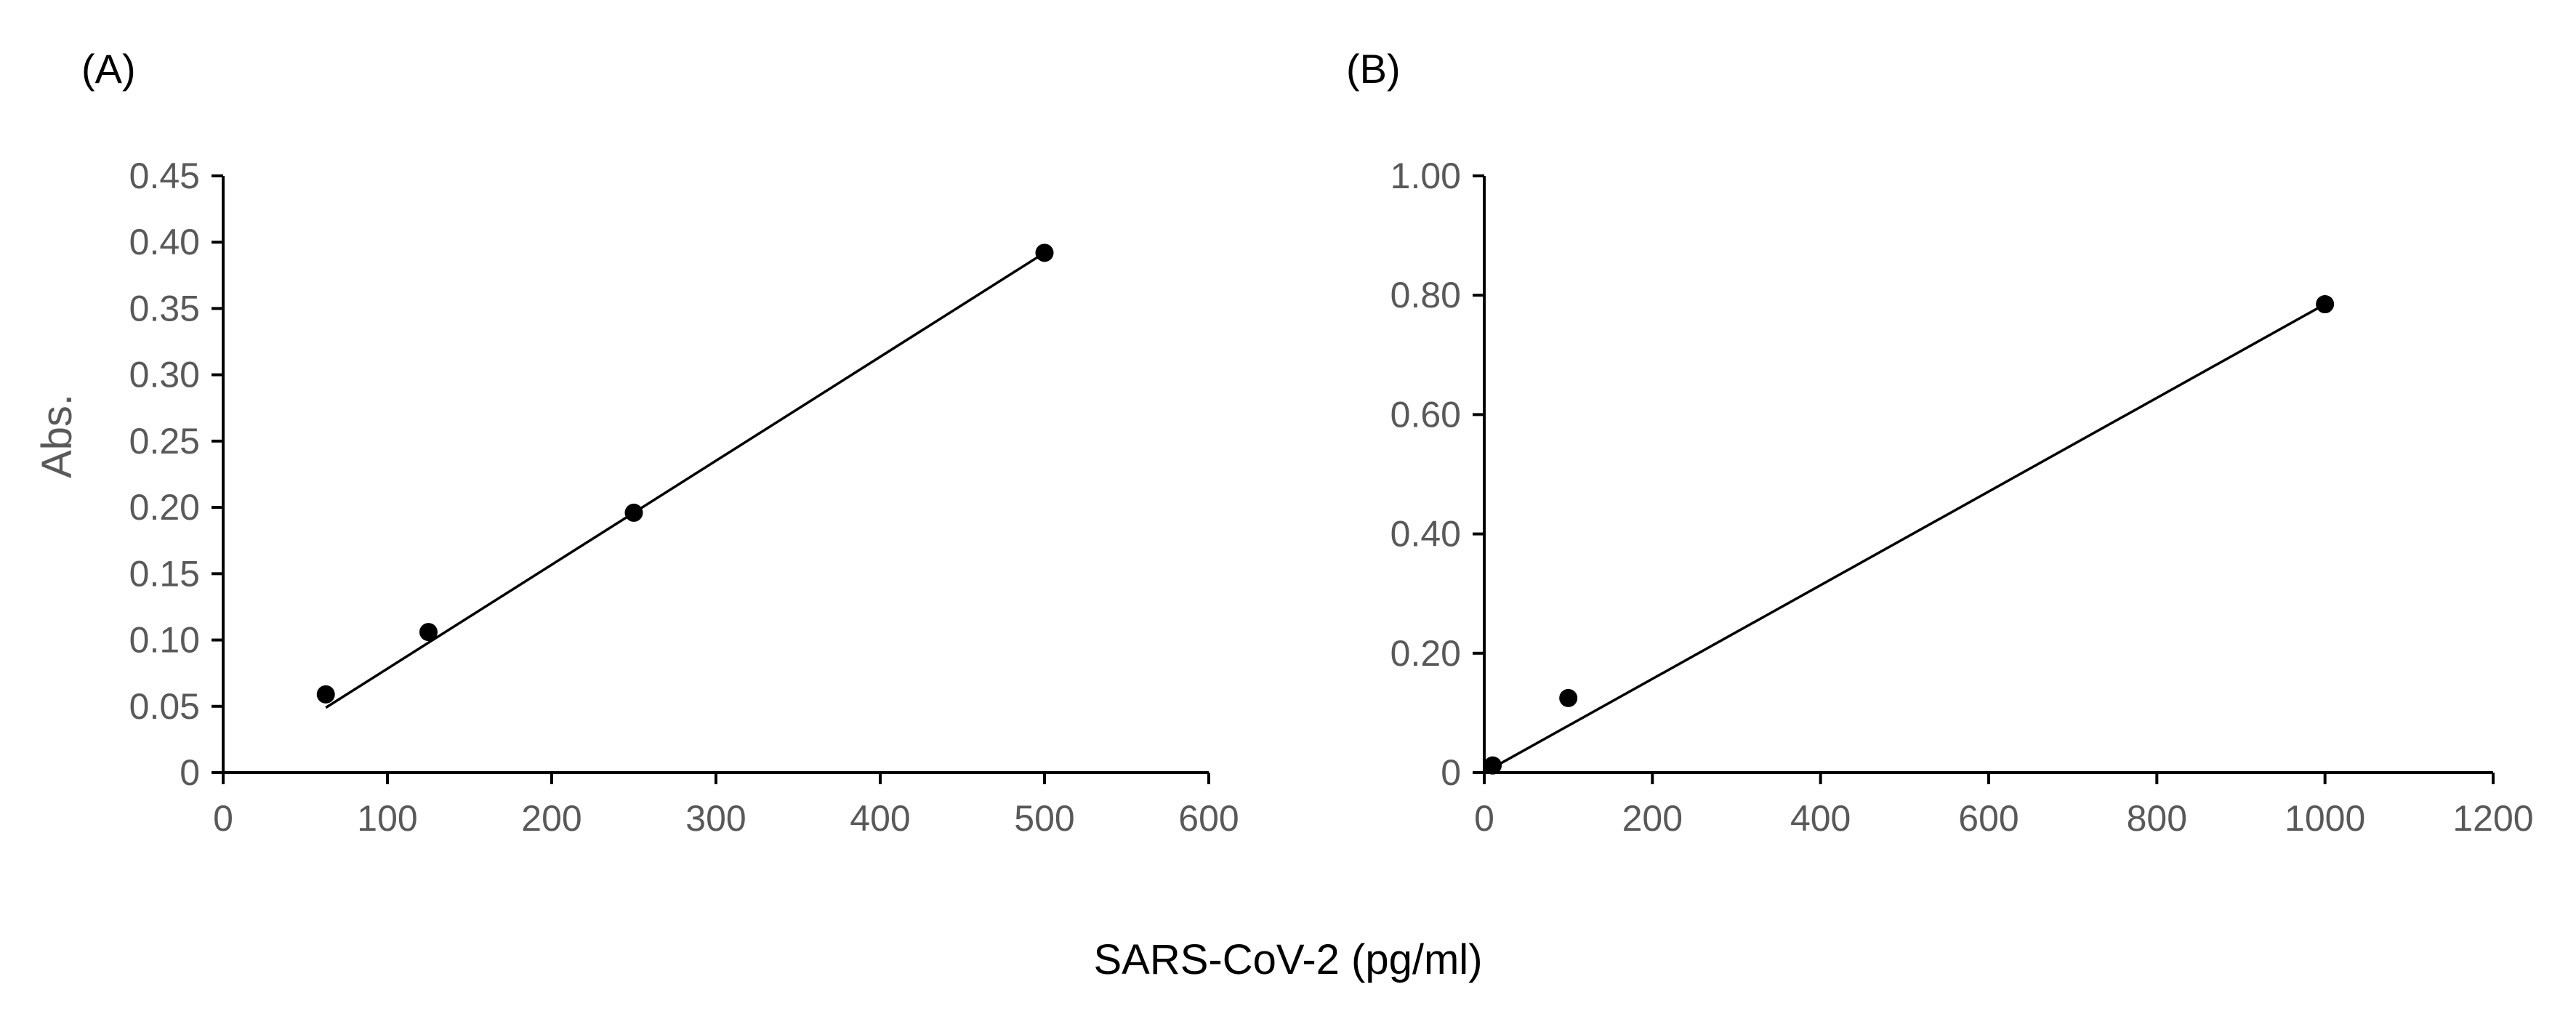 This screenshot has width=2576, height=1019. I want to click on panel-a-y-tick-label: 0.30, so click(164, 375).